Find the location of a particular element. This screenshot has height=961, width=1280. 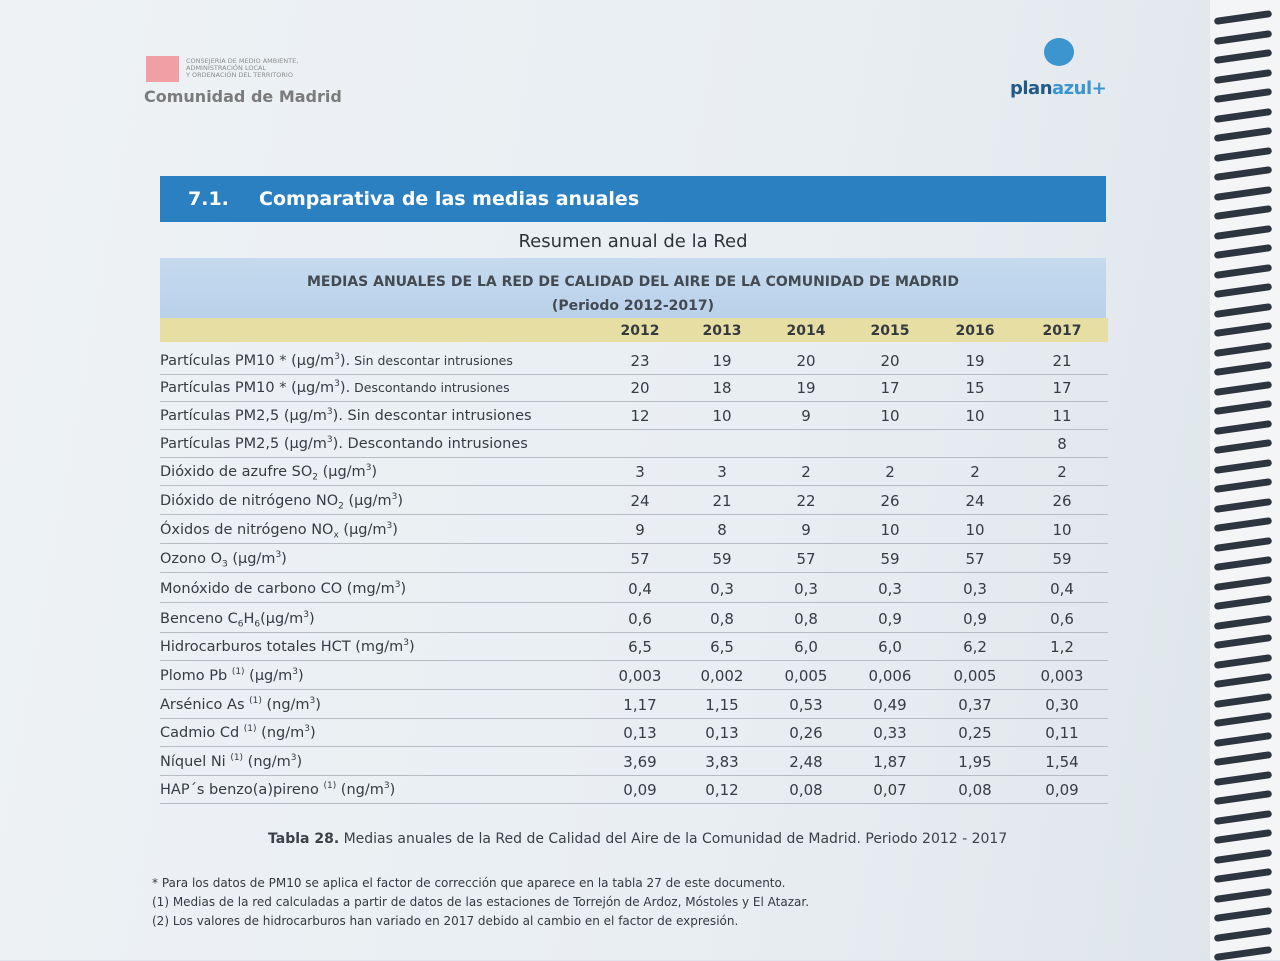

cell-2016: 0,08 is located at coordinates (975, 790).